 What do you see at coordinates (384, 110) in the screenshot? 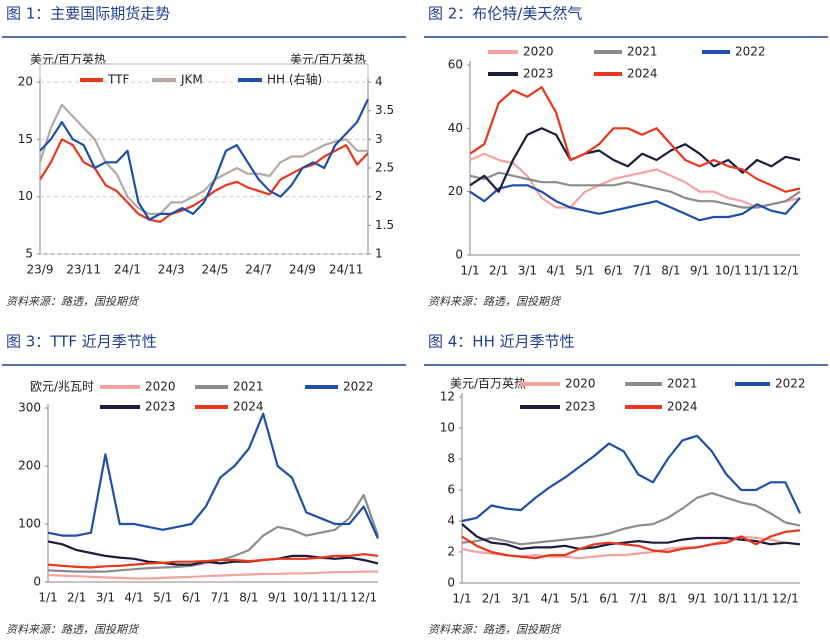
I see `y2-tick-label: 3.5` at bounding box center [384, 110].